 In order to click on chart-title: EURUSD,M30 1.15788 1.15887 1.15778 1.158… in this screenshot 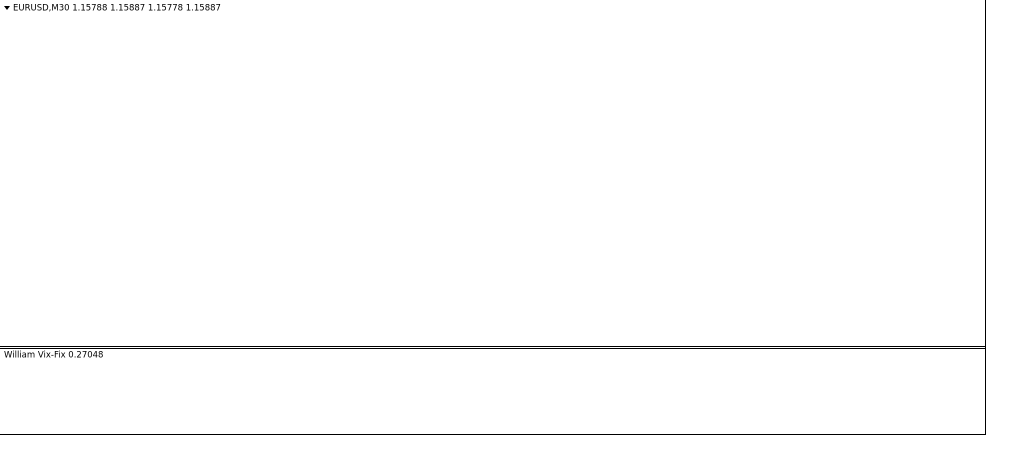, I will do `click(117, 9)`.